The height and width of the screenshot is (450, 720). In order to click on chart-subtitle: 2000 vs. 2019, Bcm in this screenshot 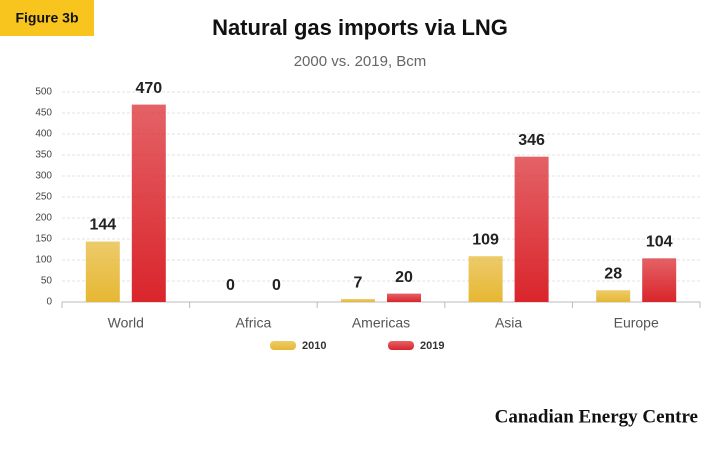, I will do `click(360, 61)`.